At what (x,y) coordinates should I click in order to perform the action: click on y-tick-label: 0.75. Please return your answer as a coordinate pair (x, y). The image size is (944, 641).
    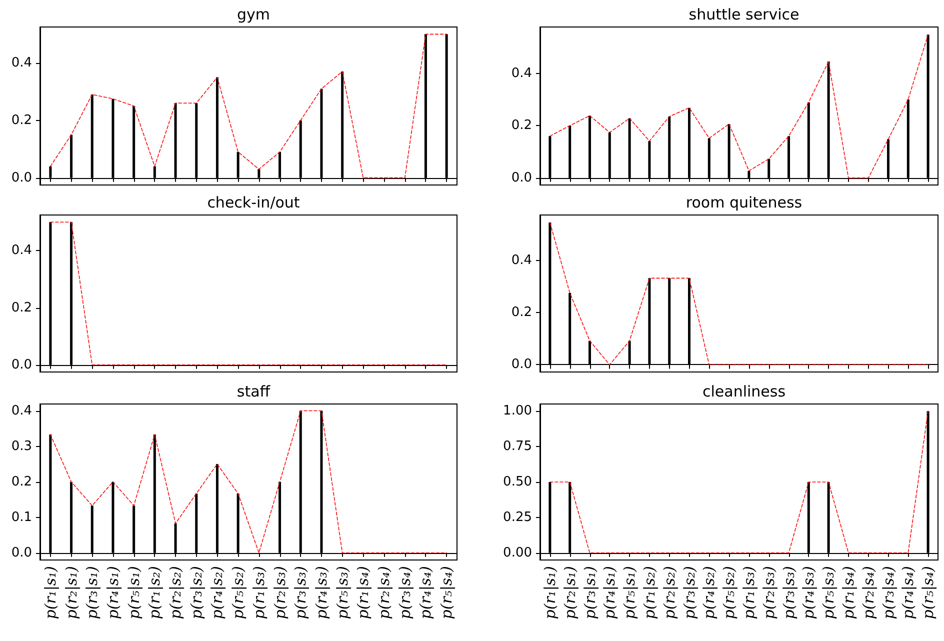
    Looking at the image, I should click on (517, 446).